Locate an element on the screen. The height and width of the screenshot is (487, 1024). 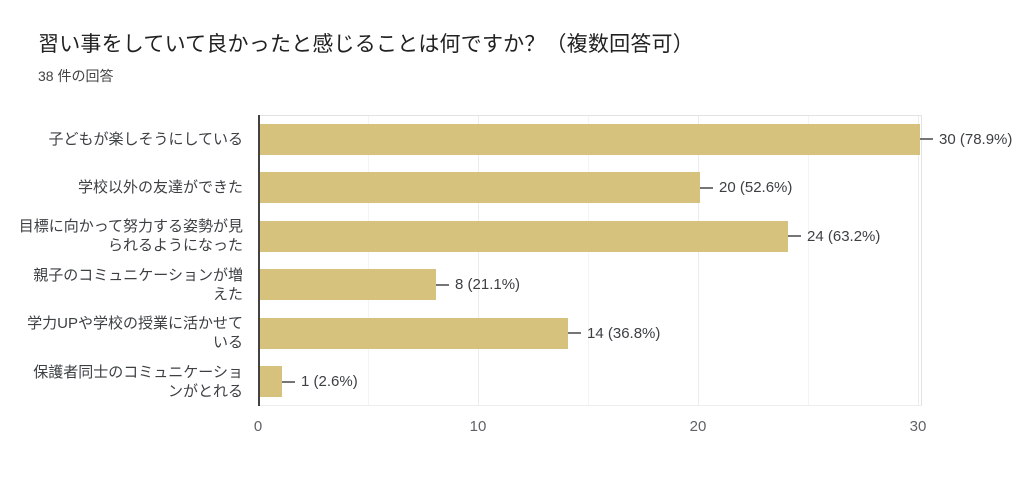
y-axis-line is located at coordinates (259, 260).